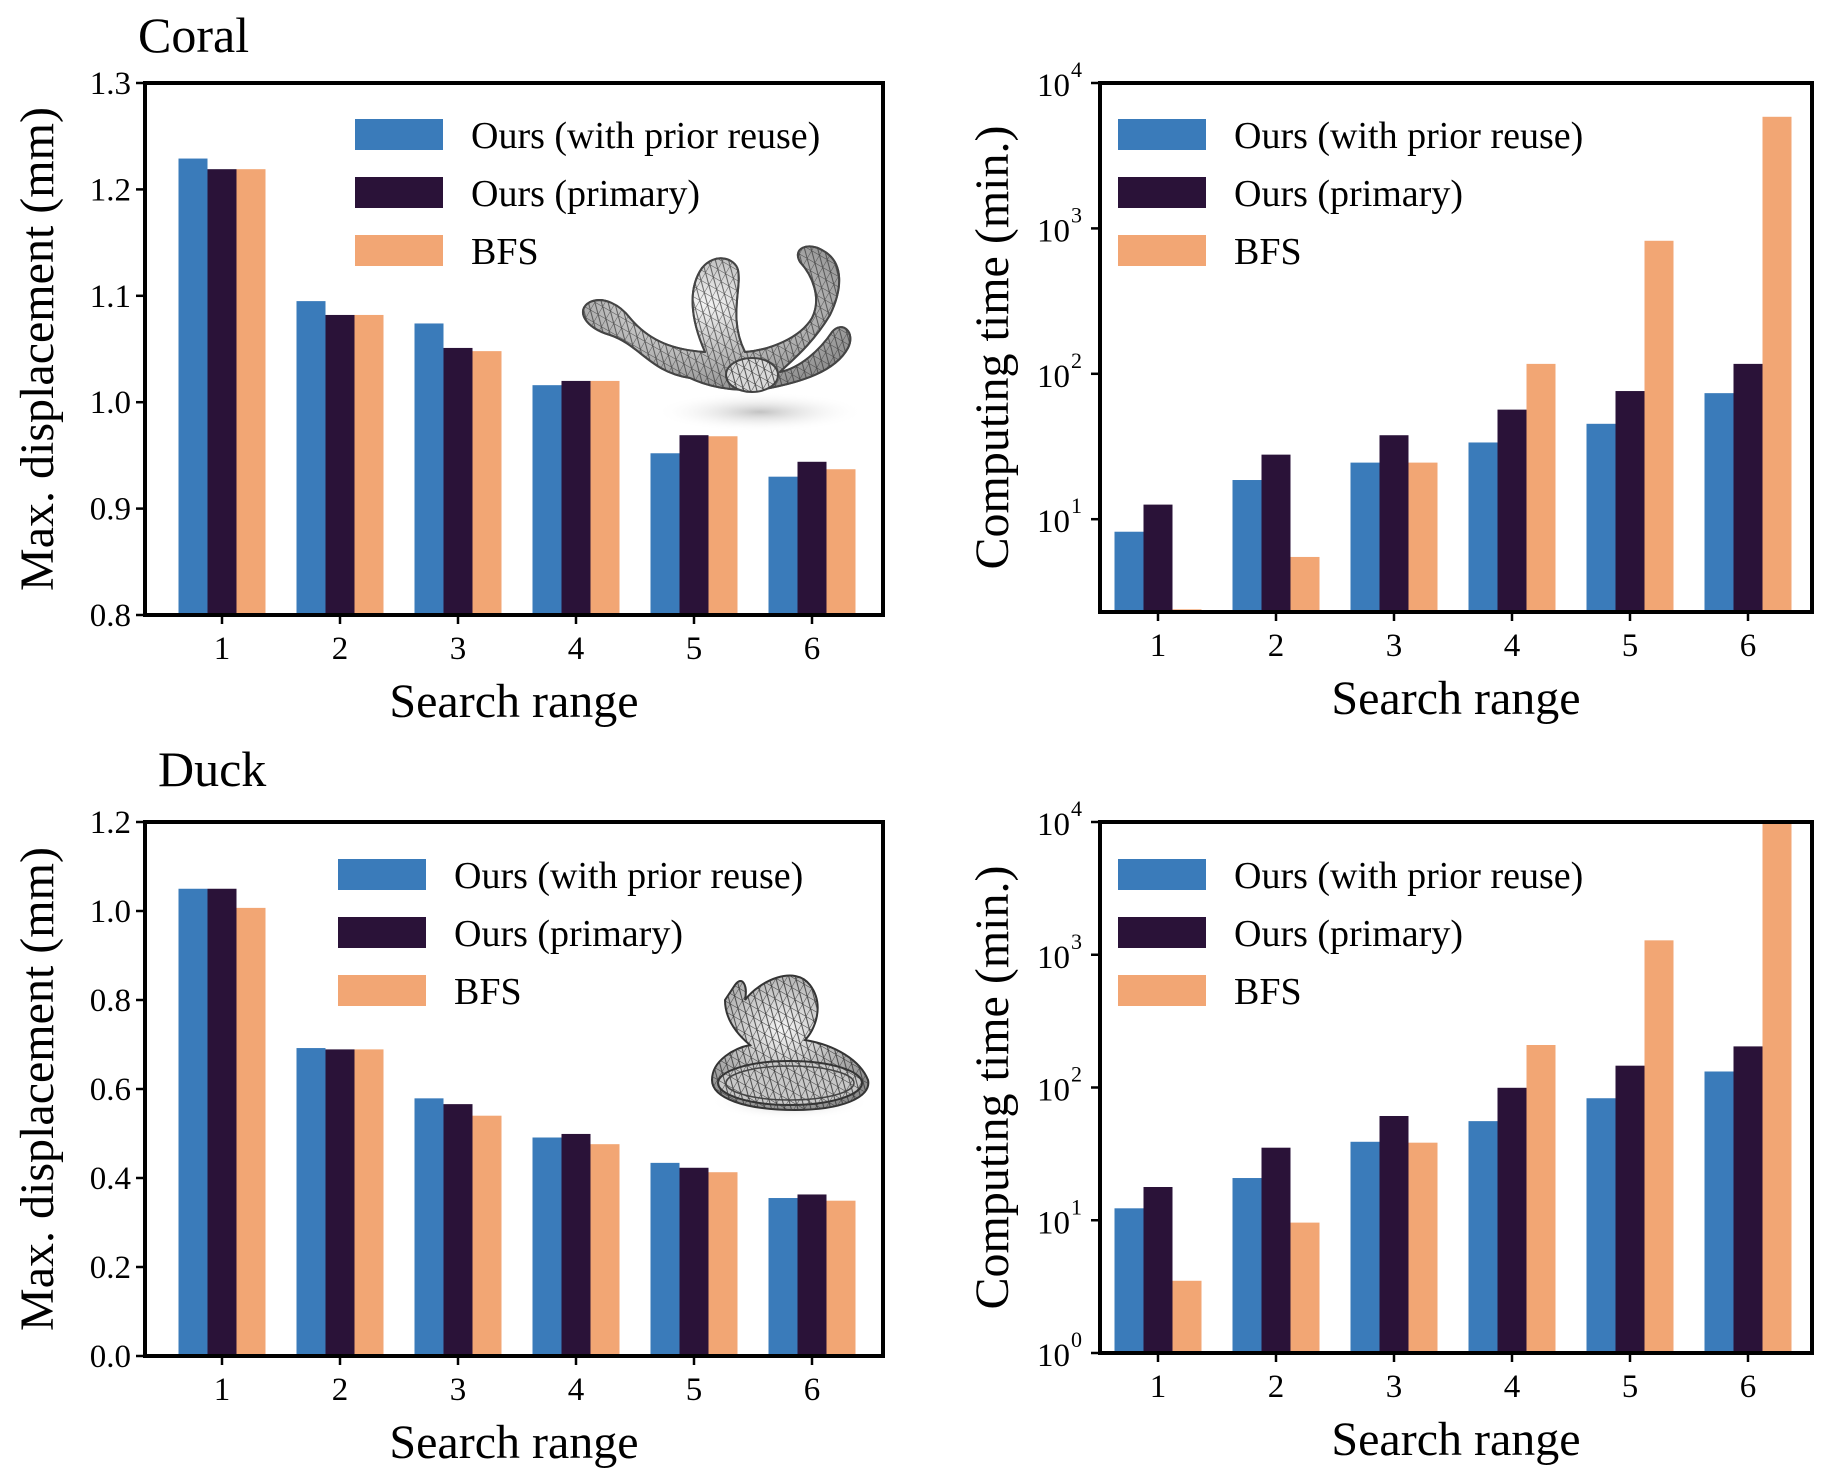 Image resolution: width=1835 pixels, height=1481 pixels. Describe the element at coordinates (110, 510) in the screenshot. I see `y-tick-label: 0.9` at that location.